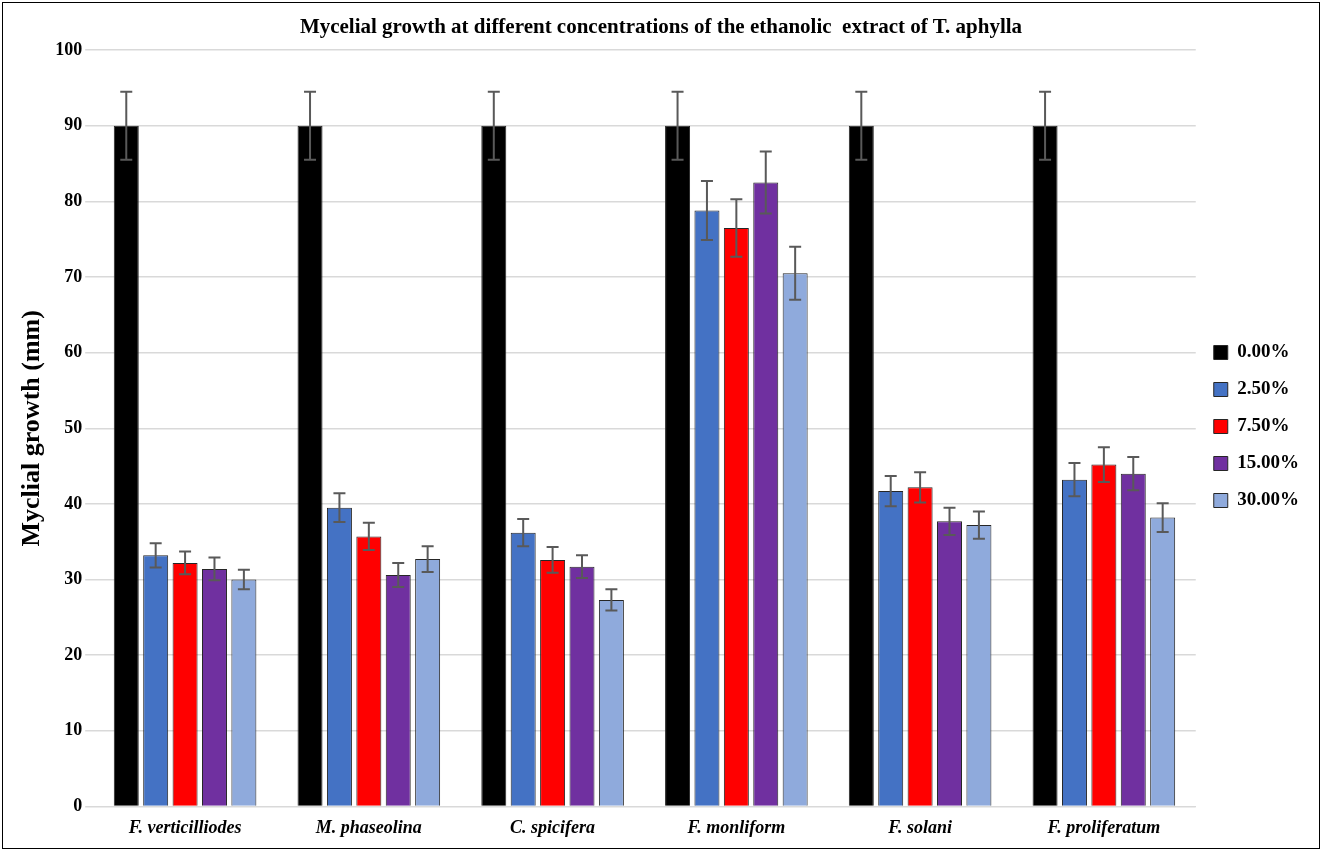 The height and width of the screenshot is (852, 1323). What do you see at coordinates (1268, 462) in the screenshot?
I see `legend-label: 15.00%` at bounding box center [1268, 462].